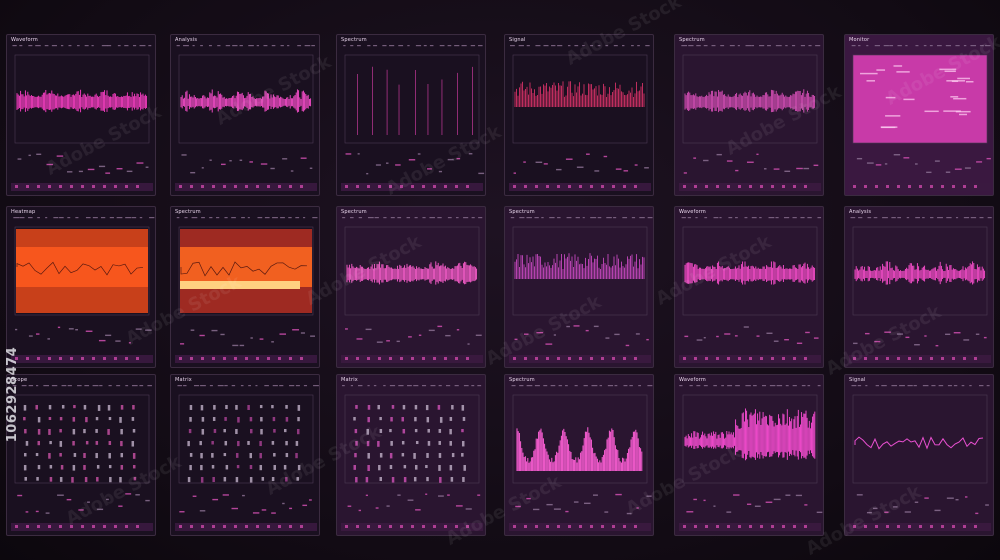  What do you see at coordinates (81, 115) in the screenshot?
I see `dashboard-panel: Waveform` at bounding box center [81, 115].